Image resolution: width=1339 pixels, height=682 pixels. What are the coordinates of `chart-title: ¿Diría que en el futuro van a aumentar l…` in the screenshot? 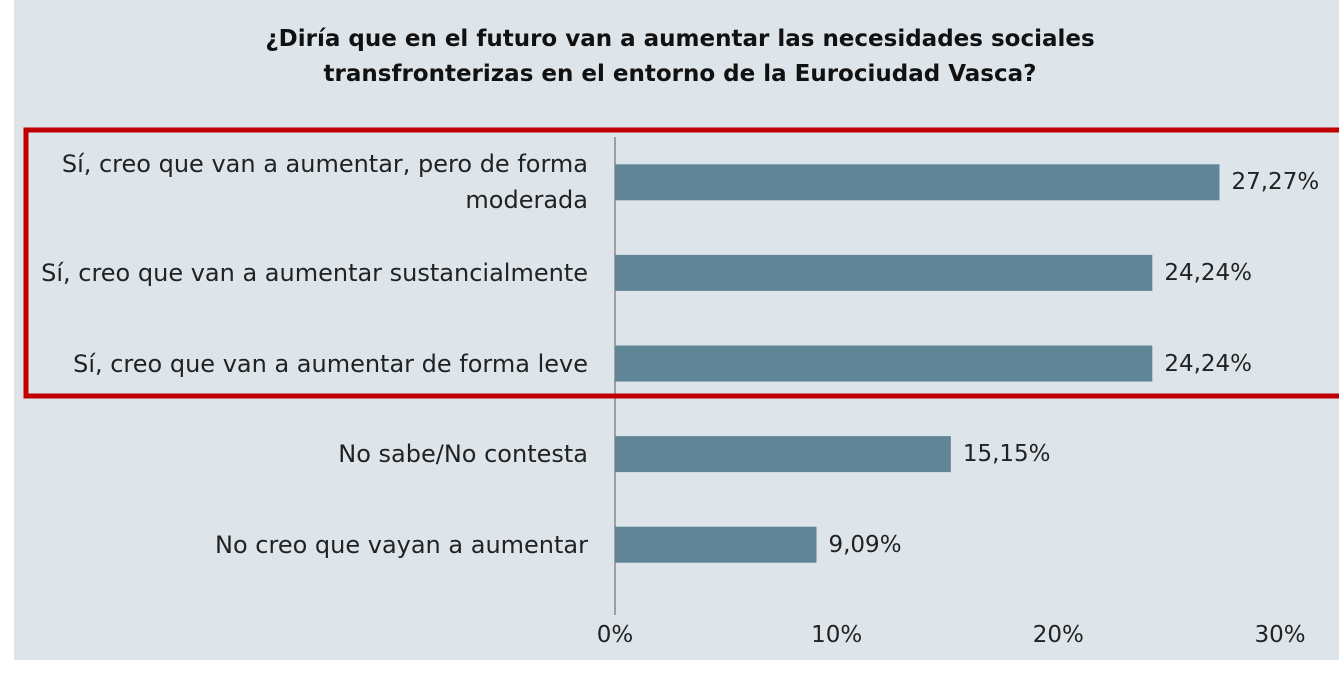 It's located at (680, 56).